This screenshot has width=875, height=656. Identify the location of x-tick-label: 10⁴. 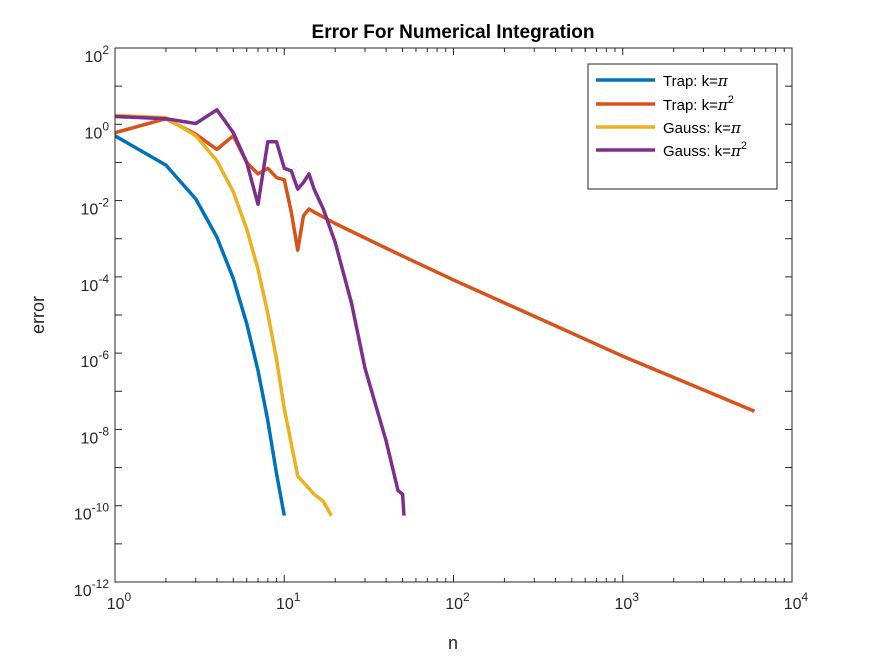
(796, 601).